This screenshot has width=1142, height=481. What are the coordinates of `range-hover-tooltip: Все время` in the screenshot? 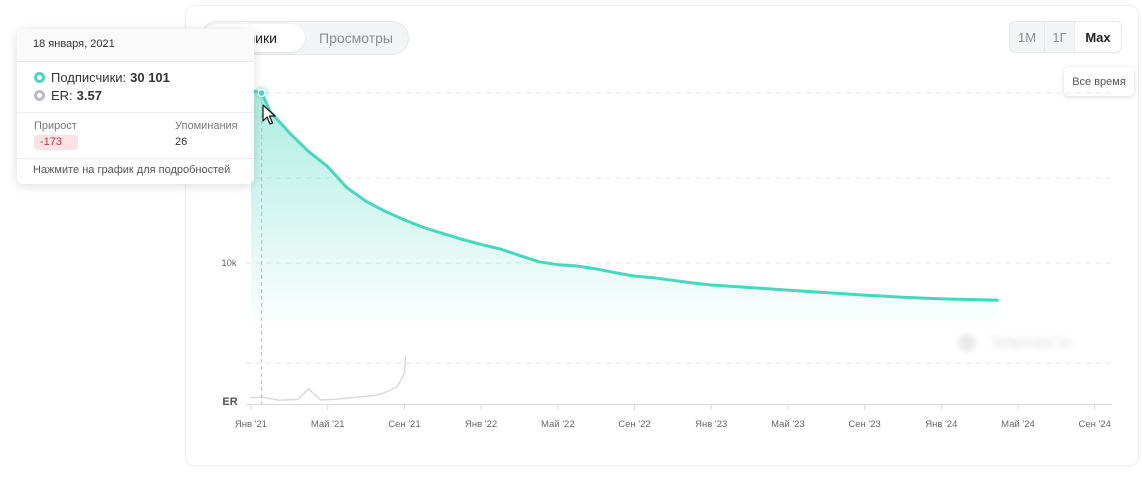 It's located at (1099, 81).